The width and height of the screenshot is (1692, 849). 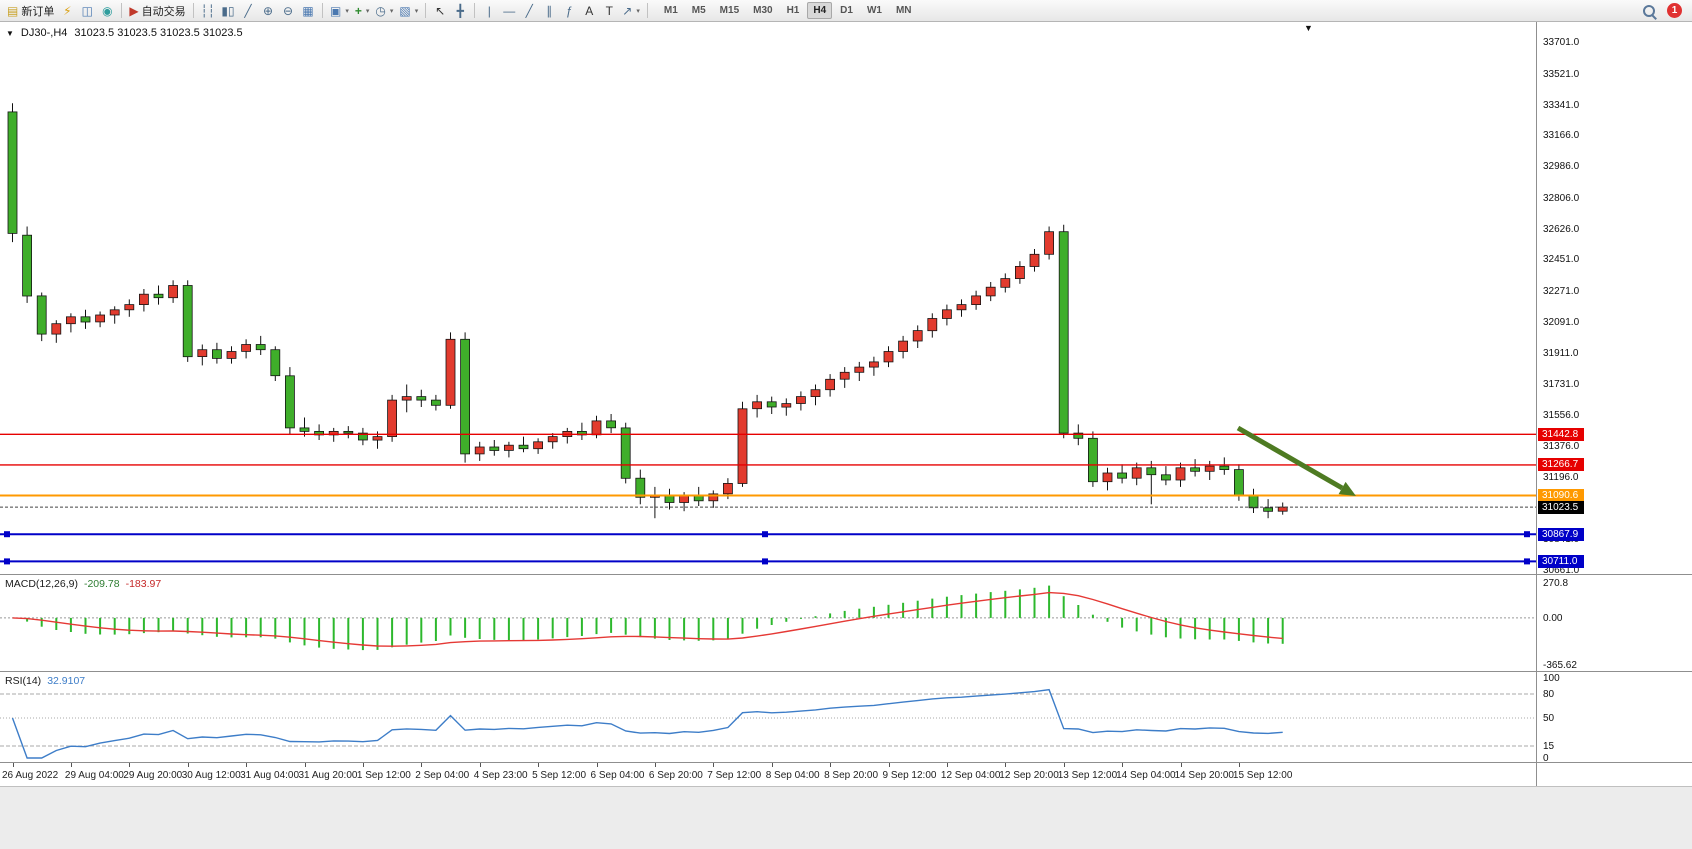 What do you see at coordinates (1649, 11) in the screenshot?
I see `search-icon` at bounding box center [1649, 11].